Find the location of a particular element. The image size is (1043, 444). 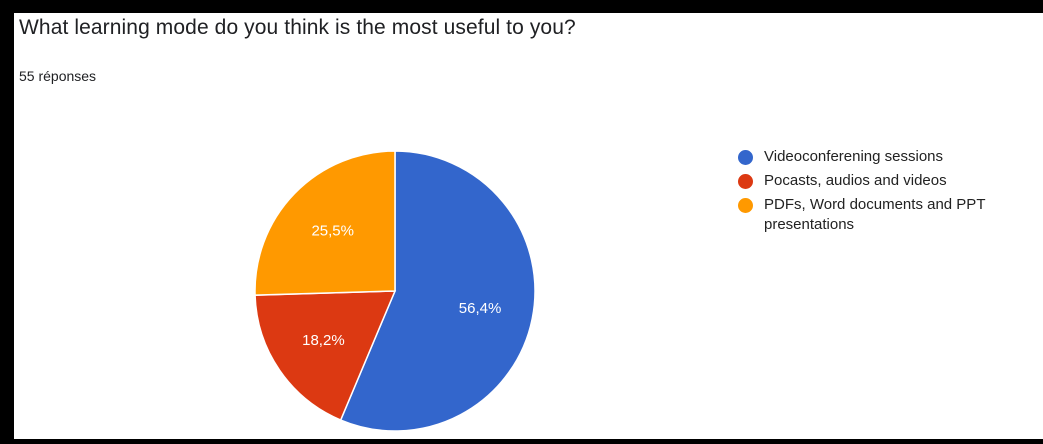

pie-slice-label: 18,2% is located at coordinates (323, 340).